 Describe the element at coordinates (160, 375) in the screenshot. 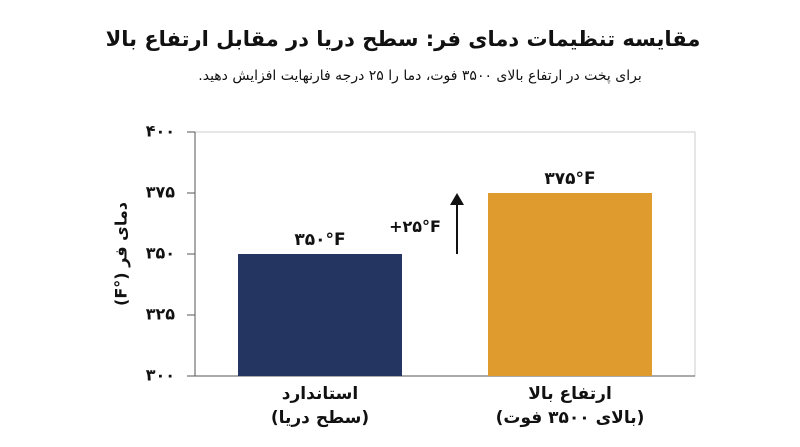

I see `y-tick-label: ۳۰۰` at that location.